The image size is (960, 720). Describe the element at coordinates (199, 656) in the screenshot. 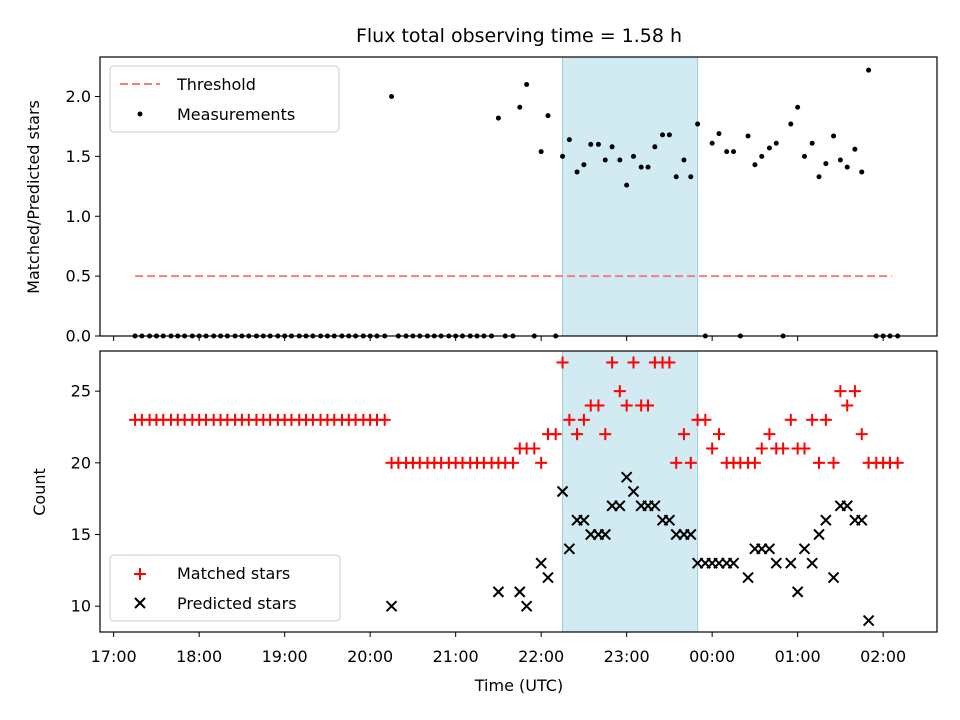

I see `x-tick-label: 18:00` at that location.